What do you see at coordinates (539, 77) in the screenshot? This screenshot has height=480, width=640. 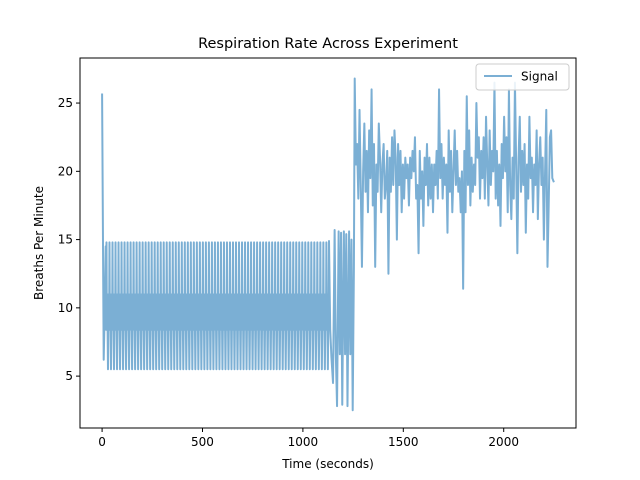 I see `legend-label-signal: Signal` at bounding box center [539, 77].